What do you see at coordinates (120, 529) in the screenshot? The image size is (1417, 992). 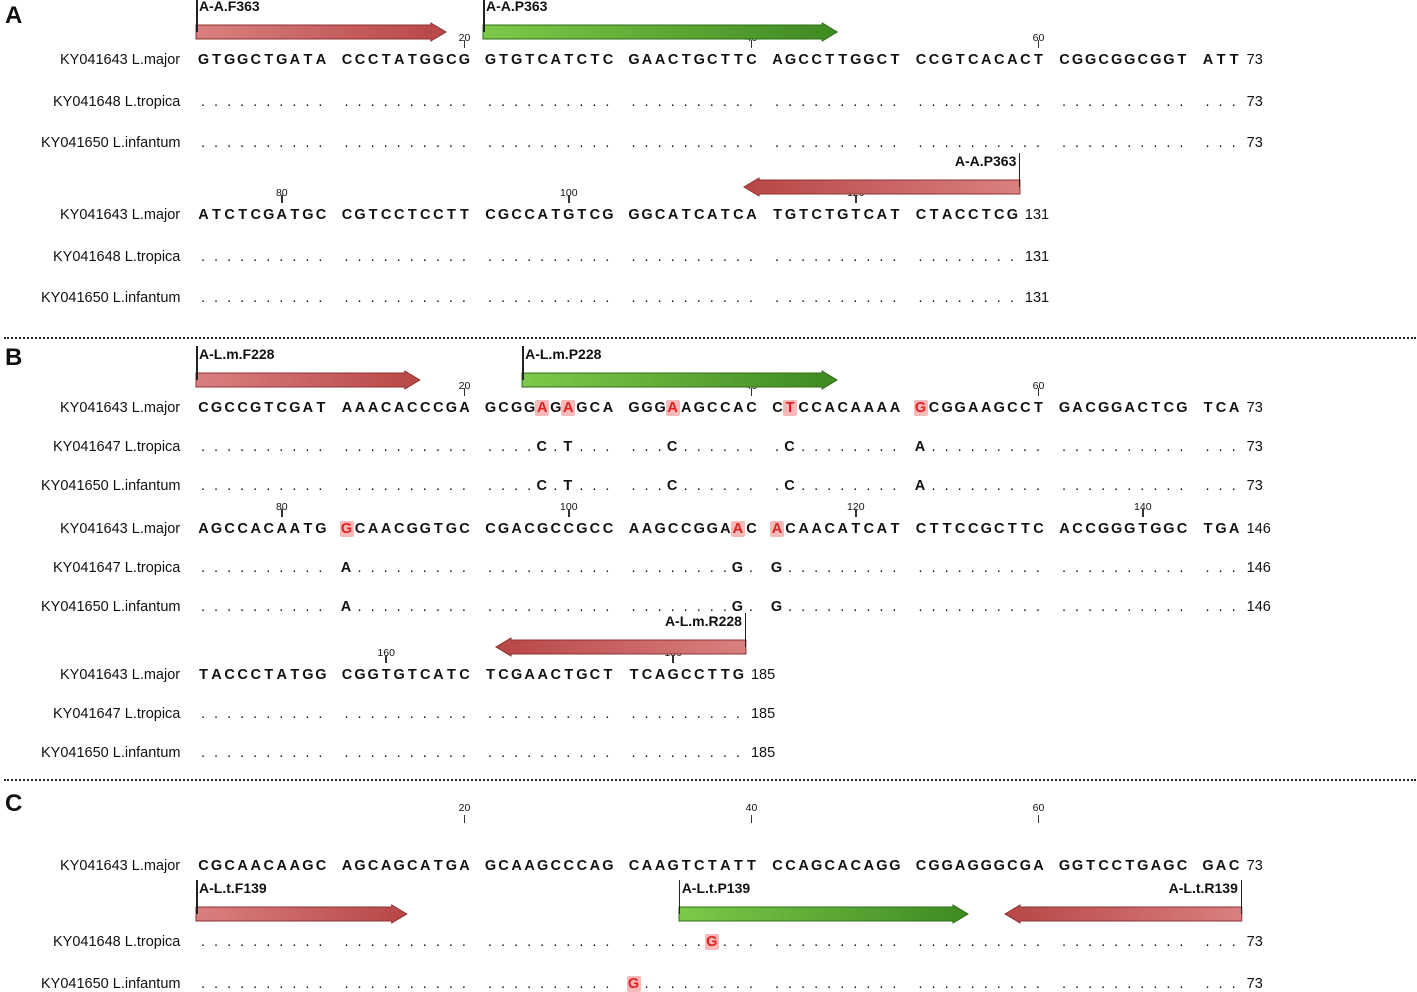 I see `sequence-name: KY041643 L.major` at bounding box center [120, 529].